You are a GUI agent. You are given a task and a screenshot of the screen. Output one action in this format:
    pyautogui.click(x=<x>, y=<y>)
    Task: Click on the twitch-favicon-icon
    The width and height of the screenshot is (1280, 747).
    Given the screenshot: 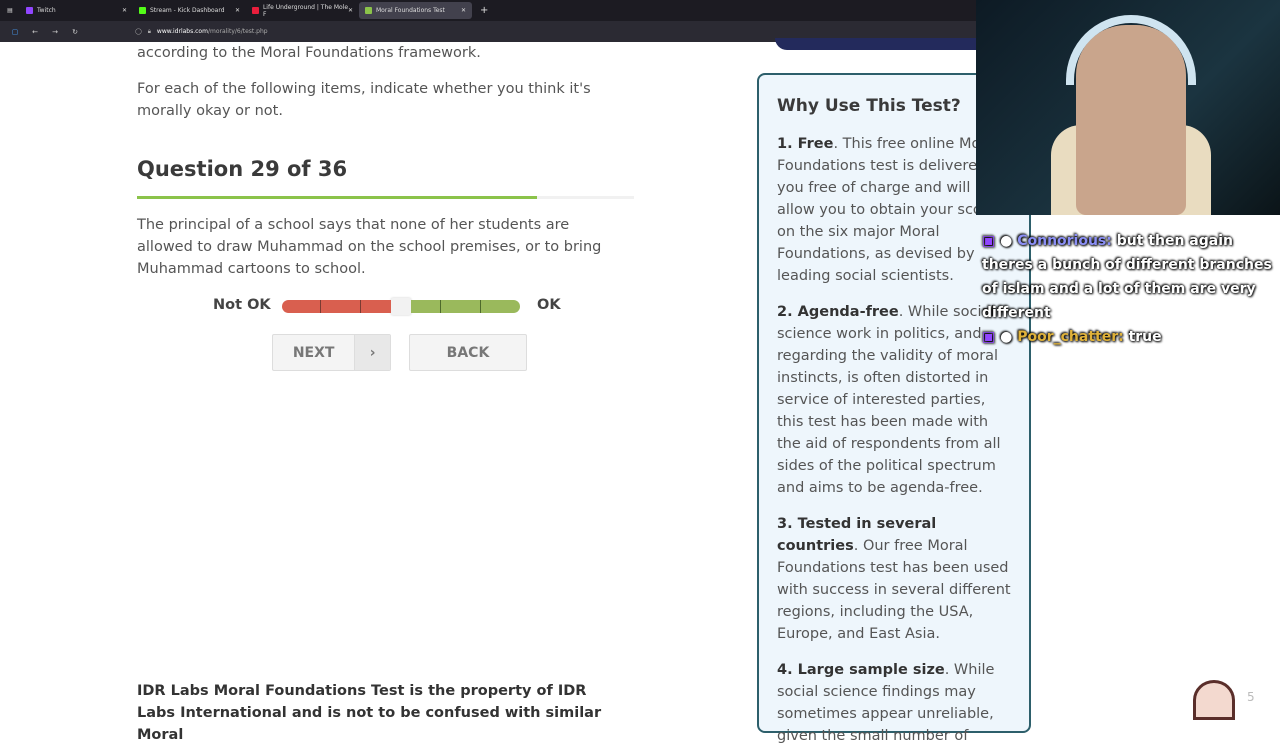 What is the action you would take?
    pyautogui.click(x=29, y=10)
    